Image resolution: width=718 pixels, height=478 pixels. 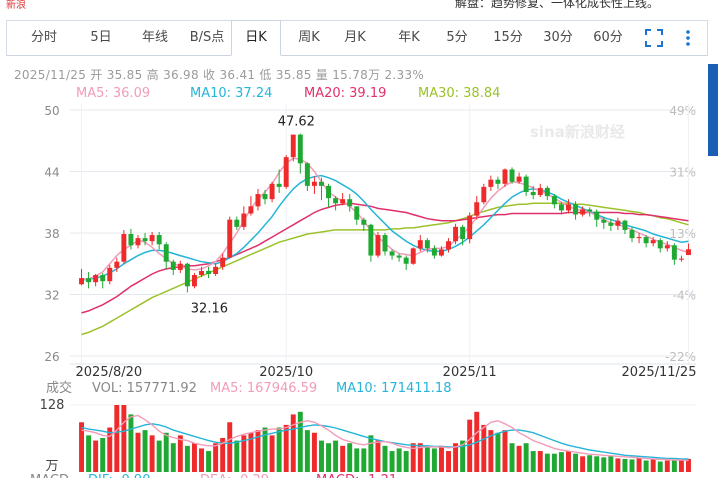 What do you see at coordinates (207, 37) in the screenshot?
I see `tab-bs-point: B/S点` at bounding box center [207, 37].